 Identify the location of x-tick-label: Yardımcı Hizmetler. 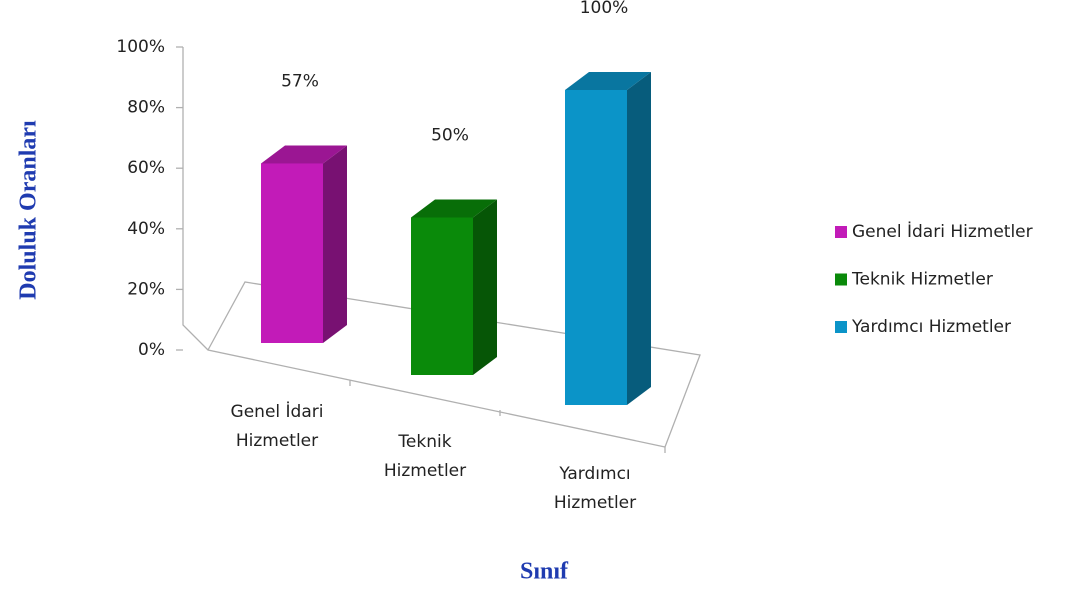
(595, 488).